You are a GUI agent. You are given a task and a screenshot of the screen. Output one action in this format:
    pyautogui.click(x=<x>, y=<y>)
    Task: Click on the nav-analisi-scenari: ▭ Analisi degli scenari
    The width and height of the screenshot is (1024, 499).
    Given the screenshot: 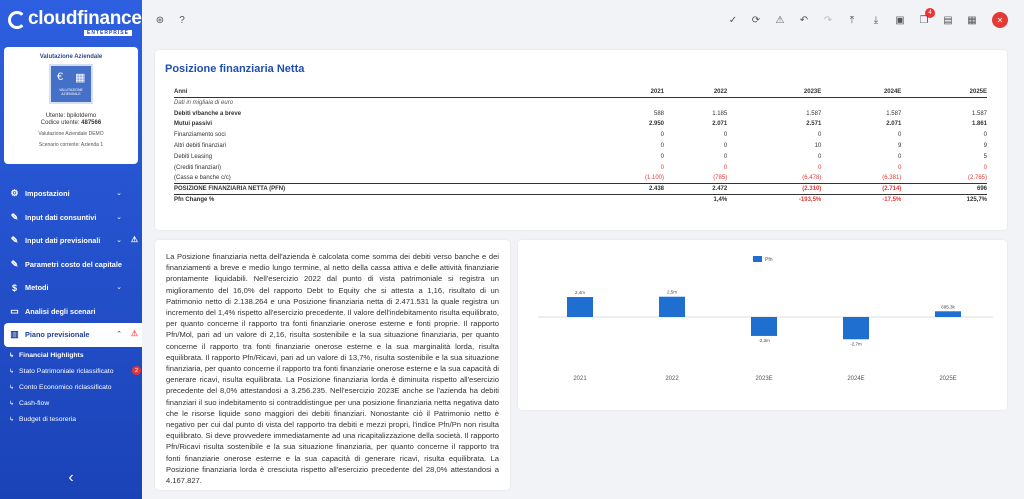 What is the action you would take?
    pyautogui.click(x=71, y=312)
    